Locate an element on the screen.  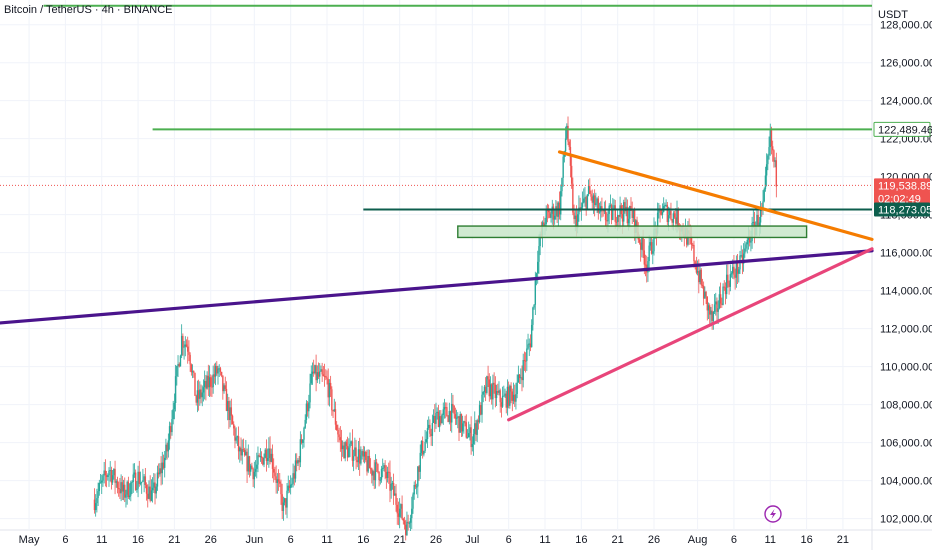
price-label-text: 02:02:49 is located at coordinates (899, 199).